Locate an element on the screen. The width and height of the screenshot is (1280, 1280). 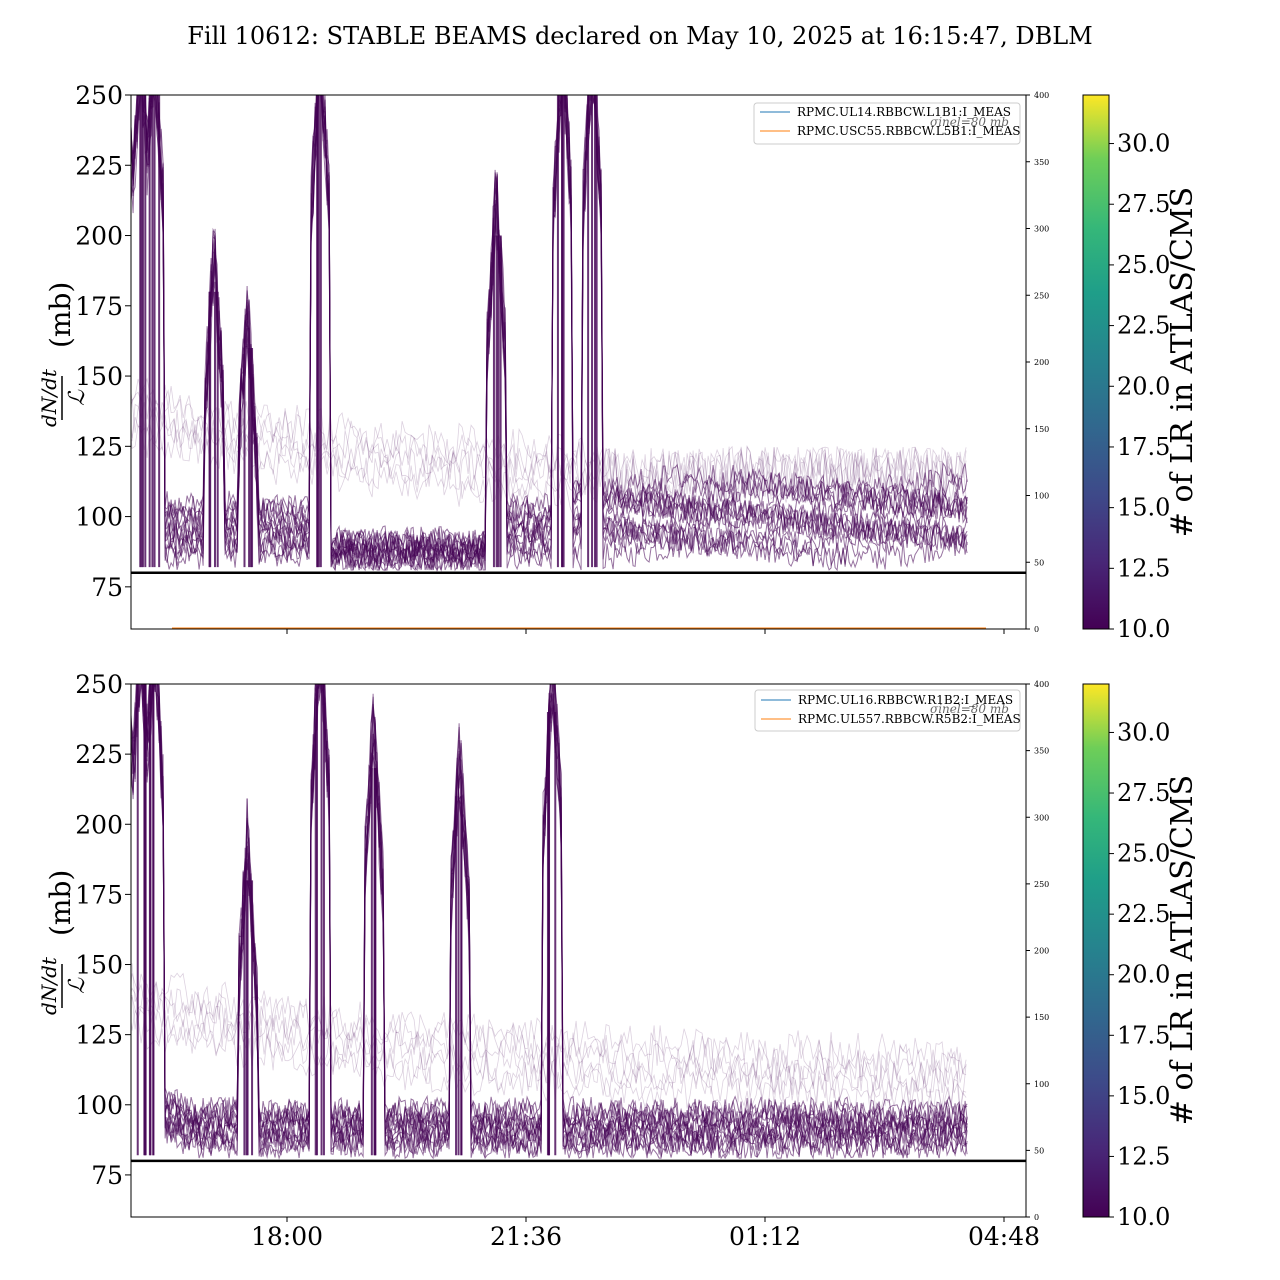
xtick-label: 01:12 is located at coordinates (765, 1236).